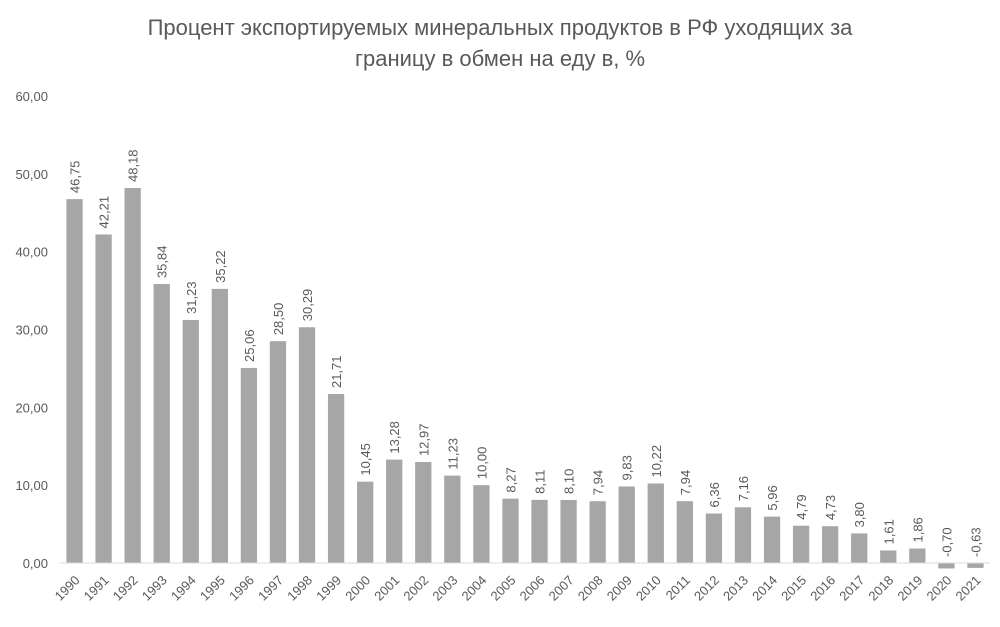 This screenshot has height=627, width=1000. What do you see at coordinates (270, 588) in the screenshot?
I see `x-tick-label: 1997` at bounding box center [270, 588].